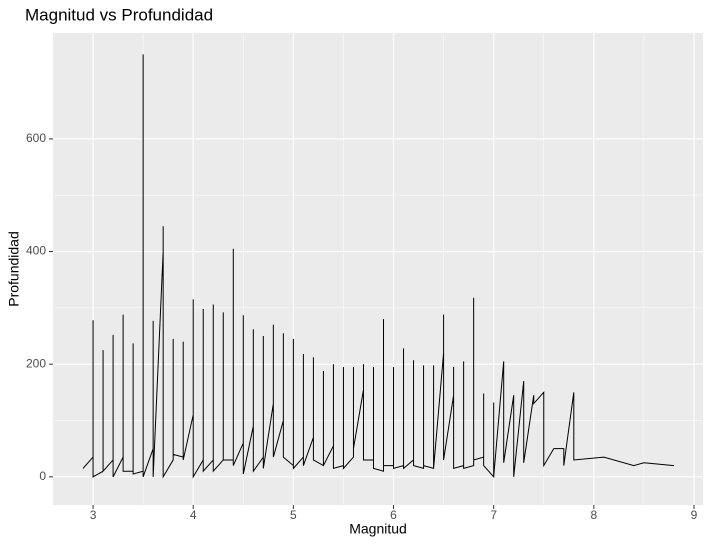 The image size is (711, 545). I want to click on y-tick-label: 200, so click(36, 363).